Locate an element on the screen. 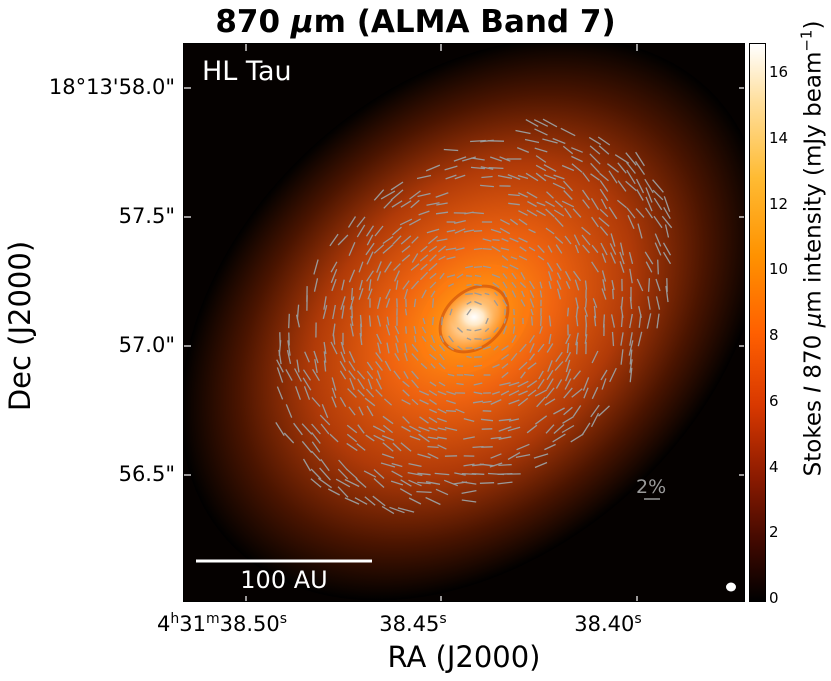 The width and height of the screenshot is (831, 681). y-tick-label: 18°13'58.0" is located at coordinates (111, 87).